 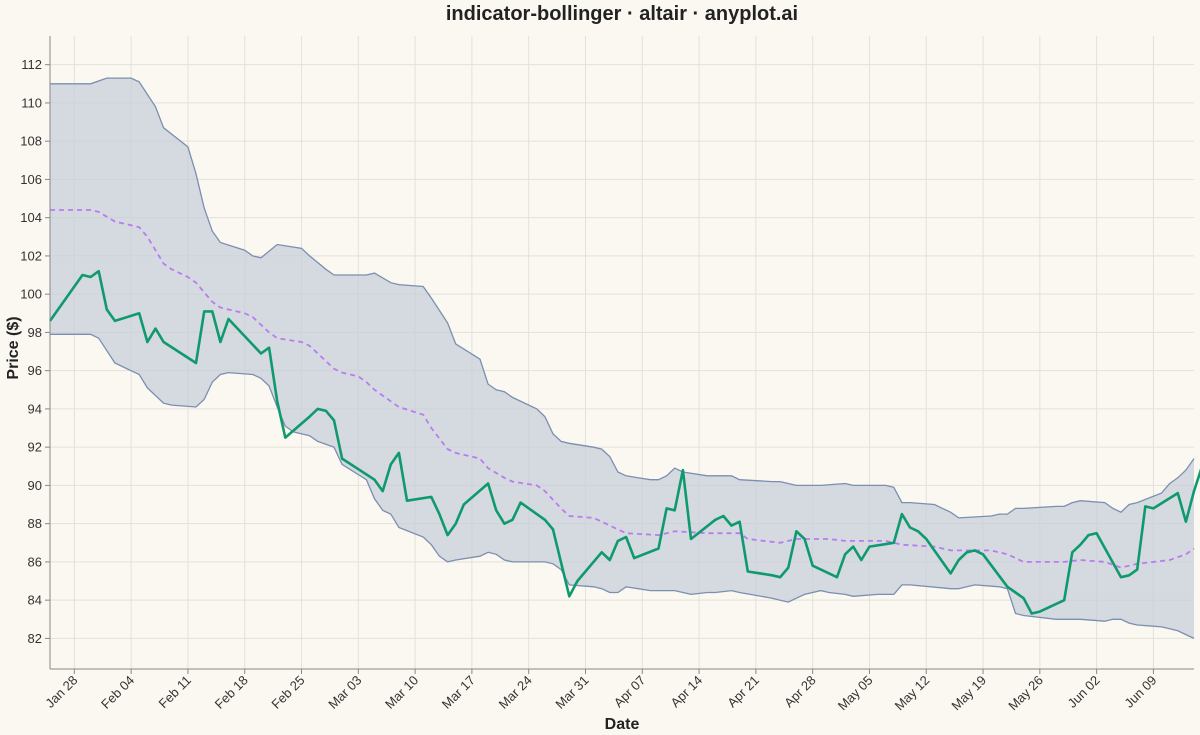 I want to click on y-tick-label: 82, so click(x=35, y=638).